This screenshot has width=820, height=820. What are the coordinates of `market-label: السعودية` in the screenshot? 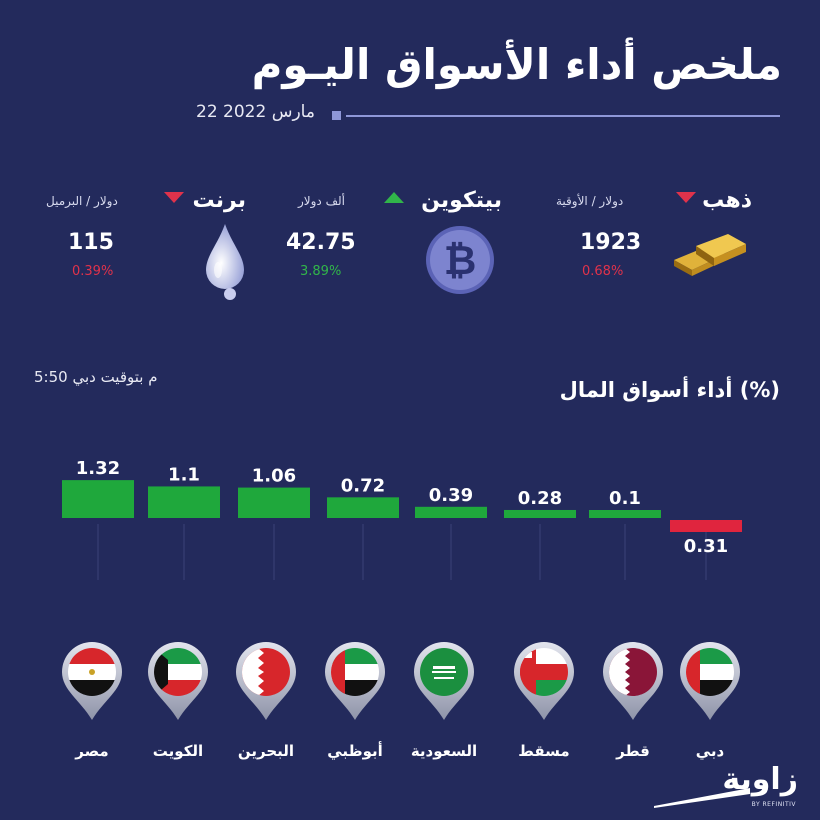 It's located at (444, 751).